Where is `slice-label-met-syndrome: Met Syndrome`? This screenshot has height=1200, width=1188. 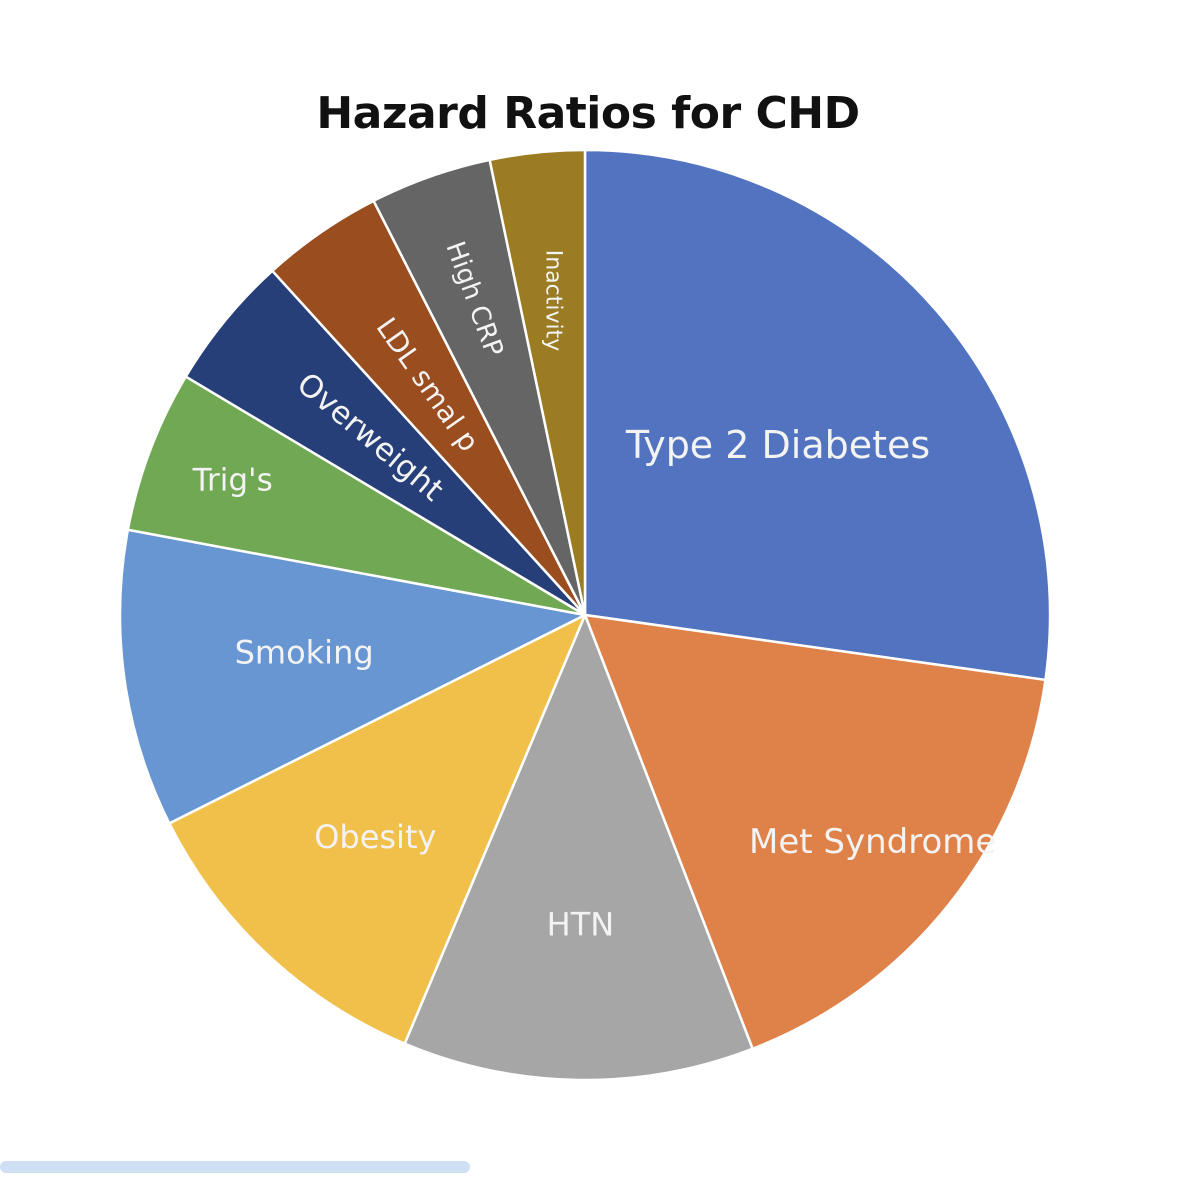 slice-label-met-syndrome: Met Syndrome is located at coordinates (872, 842).